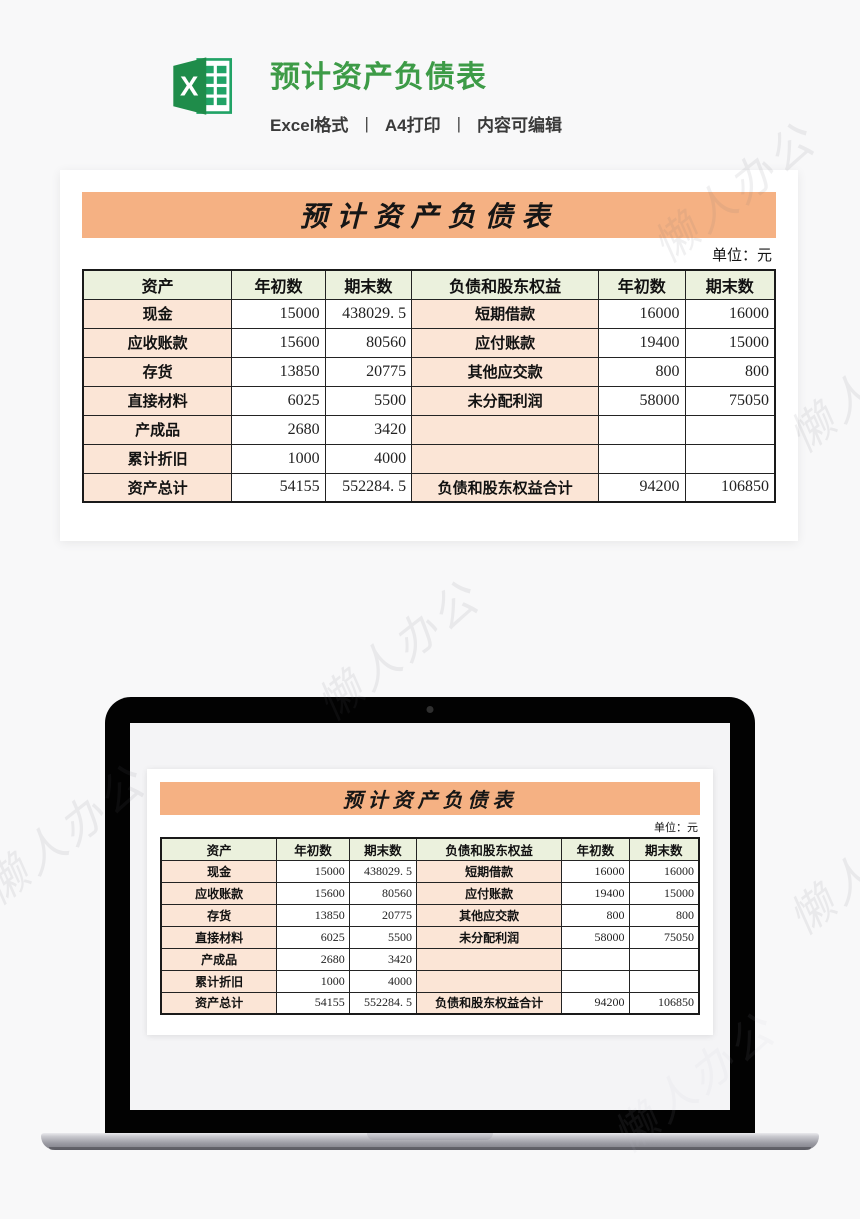 The image size is (860, 1219). Describe the element at coordinates (219, 893) in the screenshot. I see `account-label-cell: 应收账款` at that location.